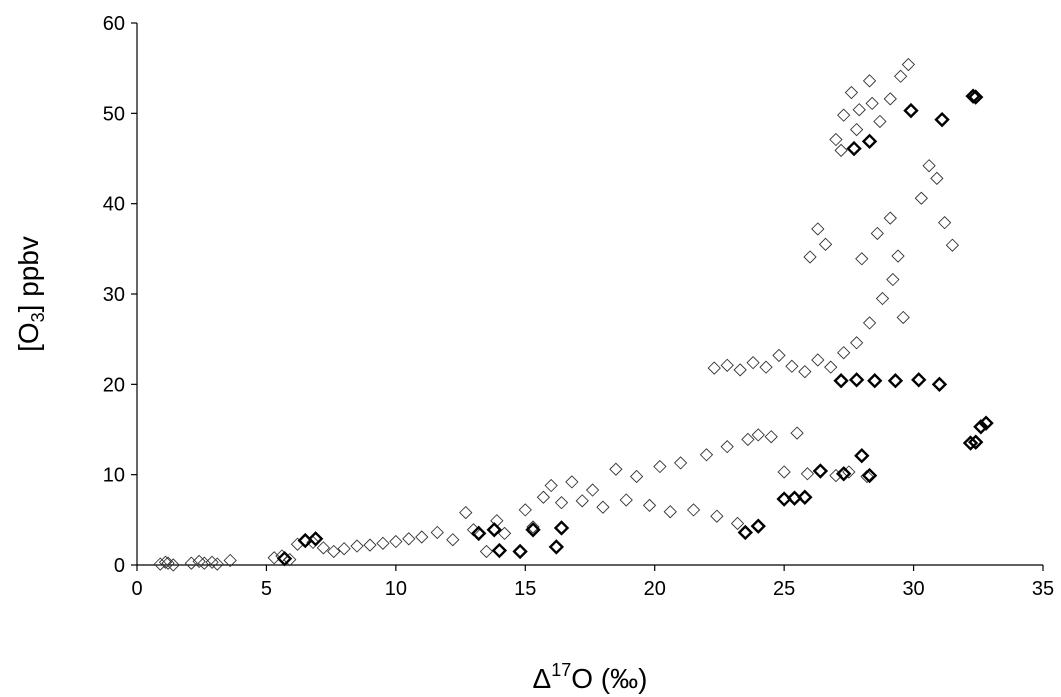 The height and width of the screenshot is (697, 1061). I want to click on y-tick-label: 20, so click(114, 385).